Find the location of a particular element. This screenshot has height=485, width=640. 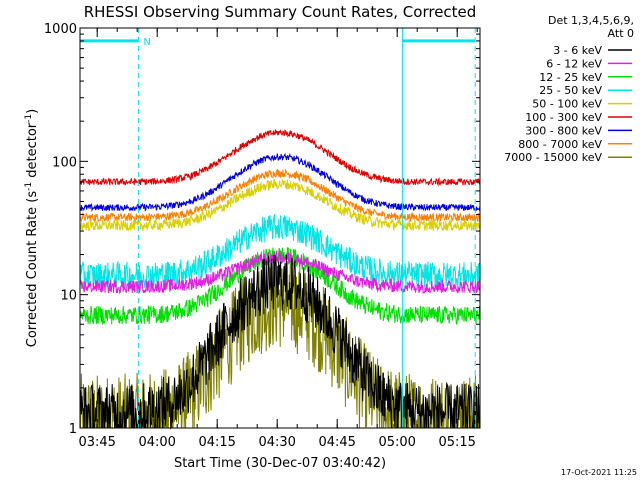

y-label-mid: detector is located at coordinates (32, 152).